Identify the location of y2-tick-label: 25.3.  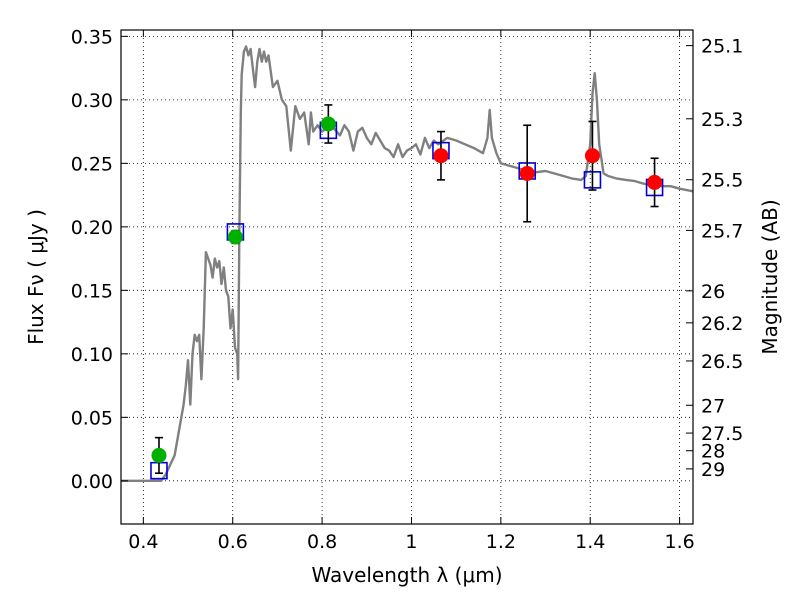
(722, 120).